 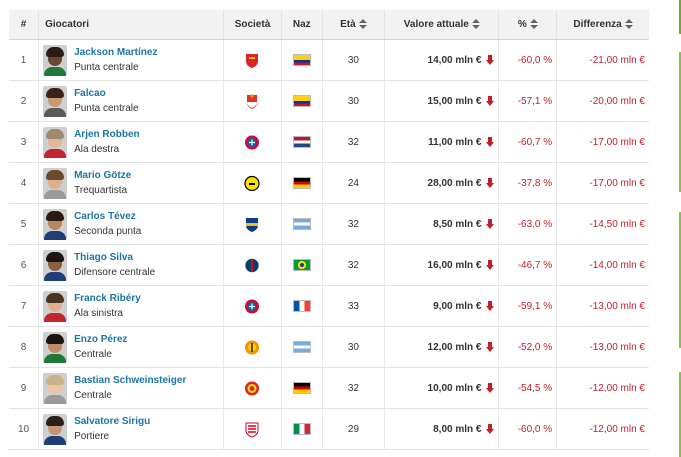 I want to click on value-difference: -17,00 mln €, so click(x=602, y=142).